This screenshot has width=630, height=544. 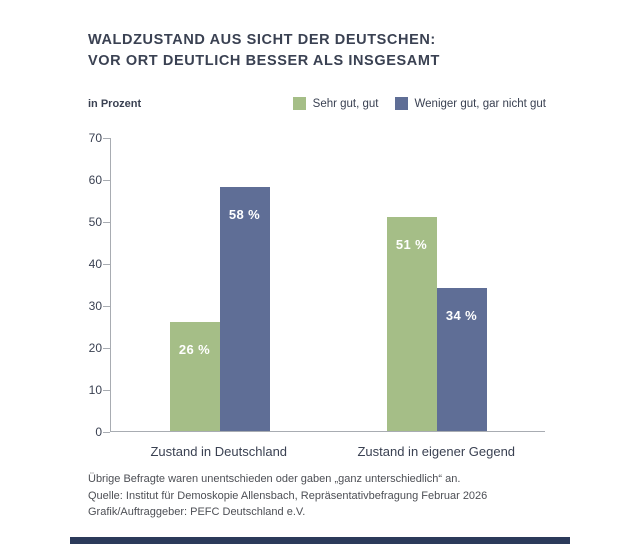 I want to click on y-tick-label: 20, so click(x=95, y=348).